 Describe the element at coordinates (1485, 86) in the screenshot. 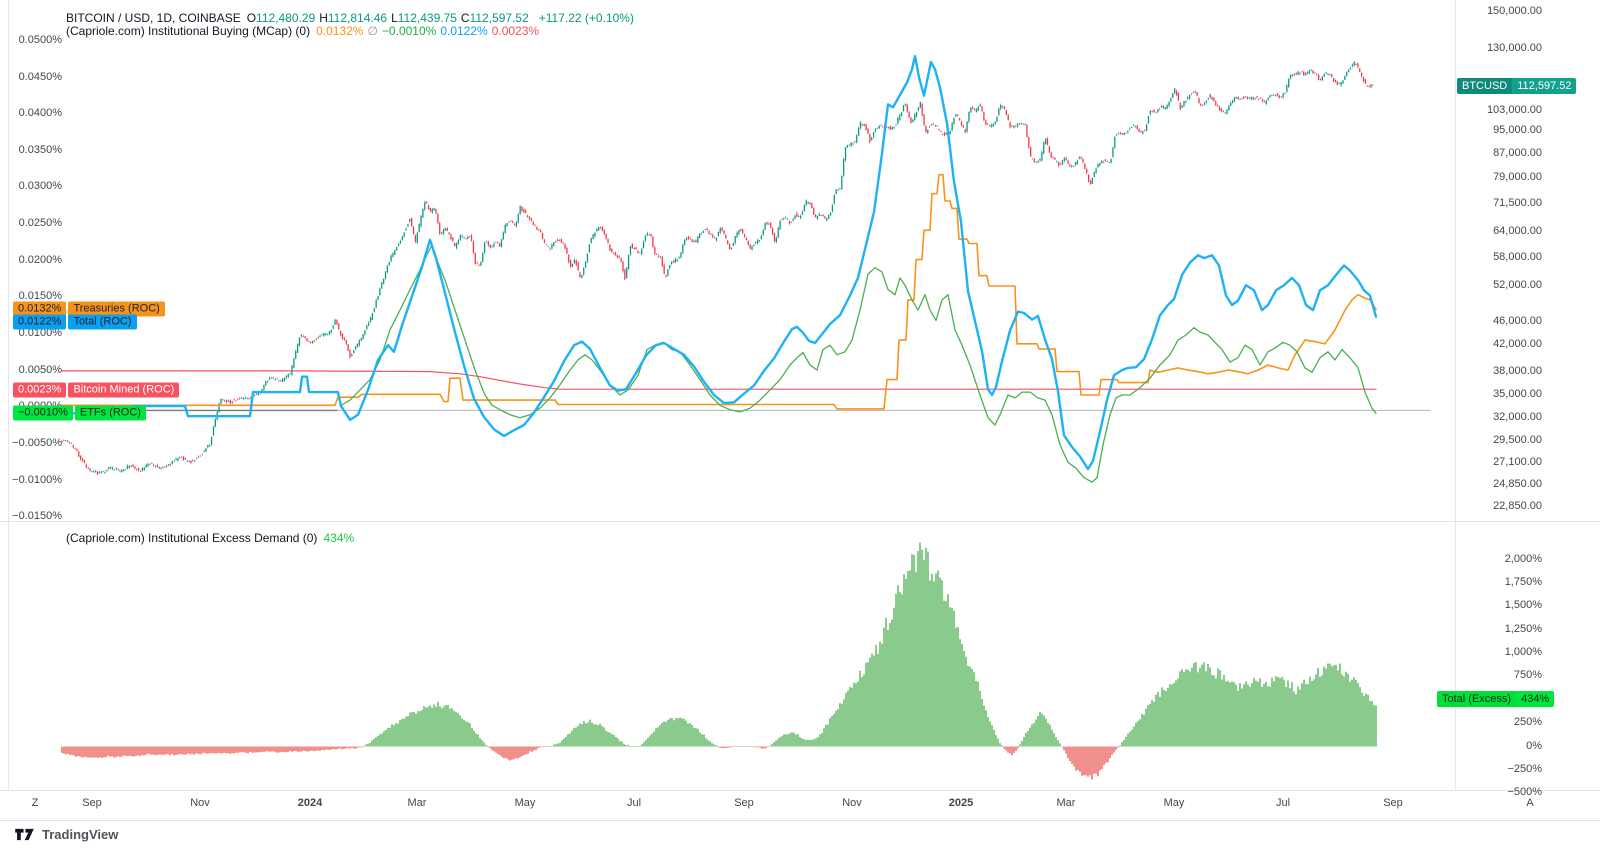

I see `btcusd-price-symbol: BTCUSD` at that location.